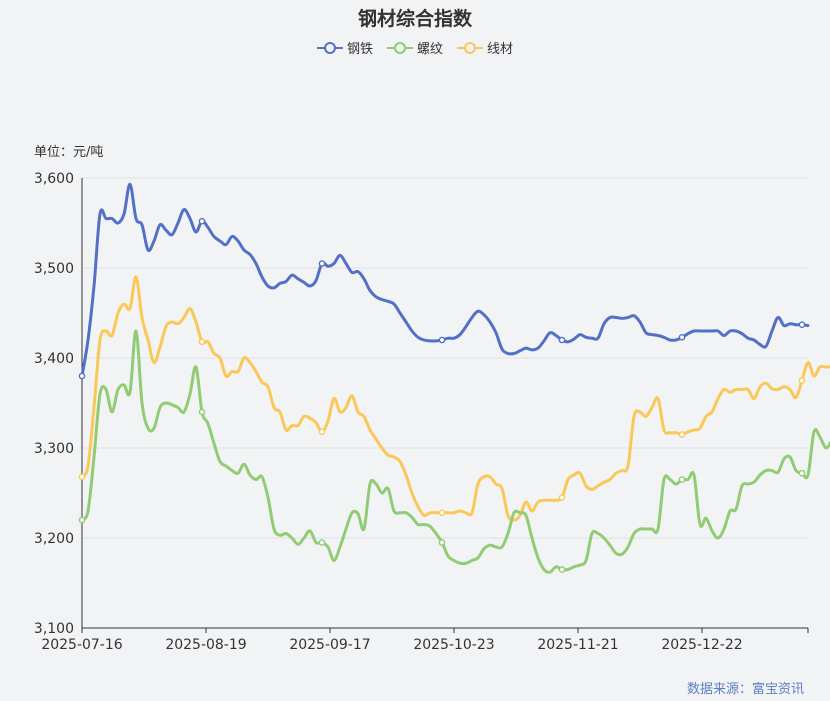  I want to click on legend-item-wire-rod: 线材, so click(485, 47).